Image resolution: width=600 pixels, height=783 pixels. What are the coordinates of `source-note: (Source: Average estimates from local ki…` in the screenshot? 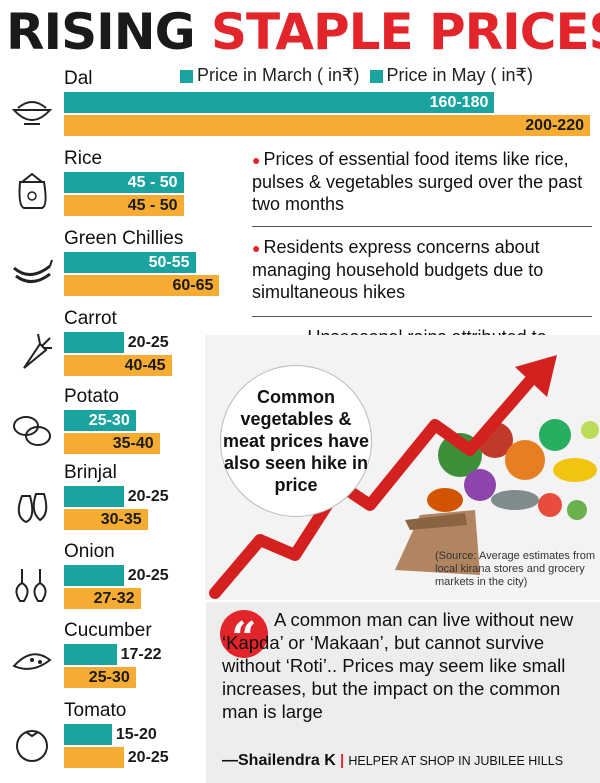 It's located at (515, 569).